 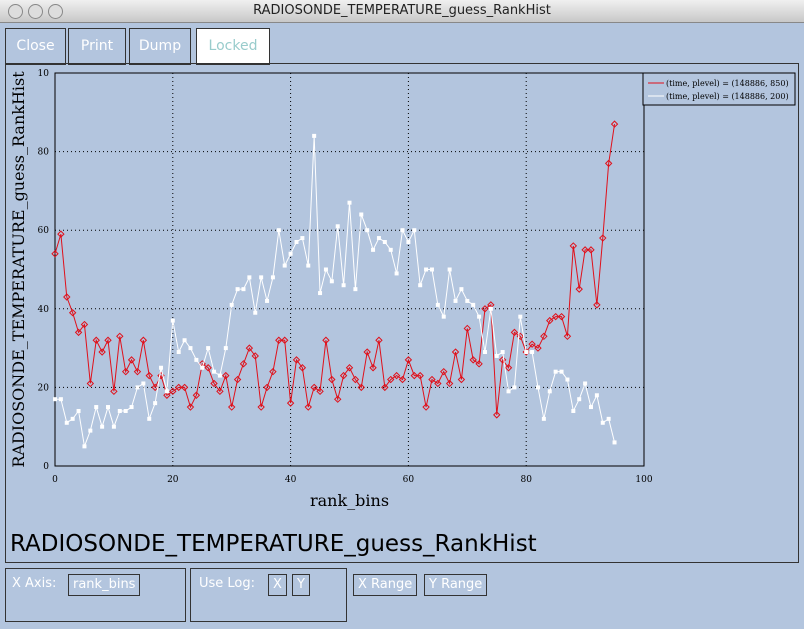 What do you see at coordinates (160, 46) in the screenshot?
I see `dump-button: Dump` at bounding box center [160, 46].